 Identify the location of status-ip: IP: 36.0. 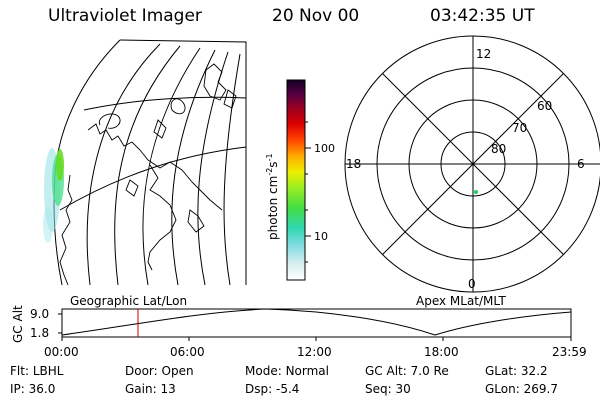
(33, 389).